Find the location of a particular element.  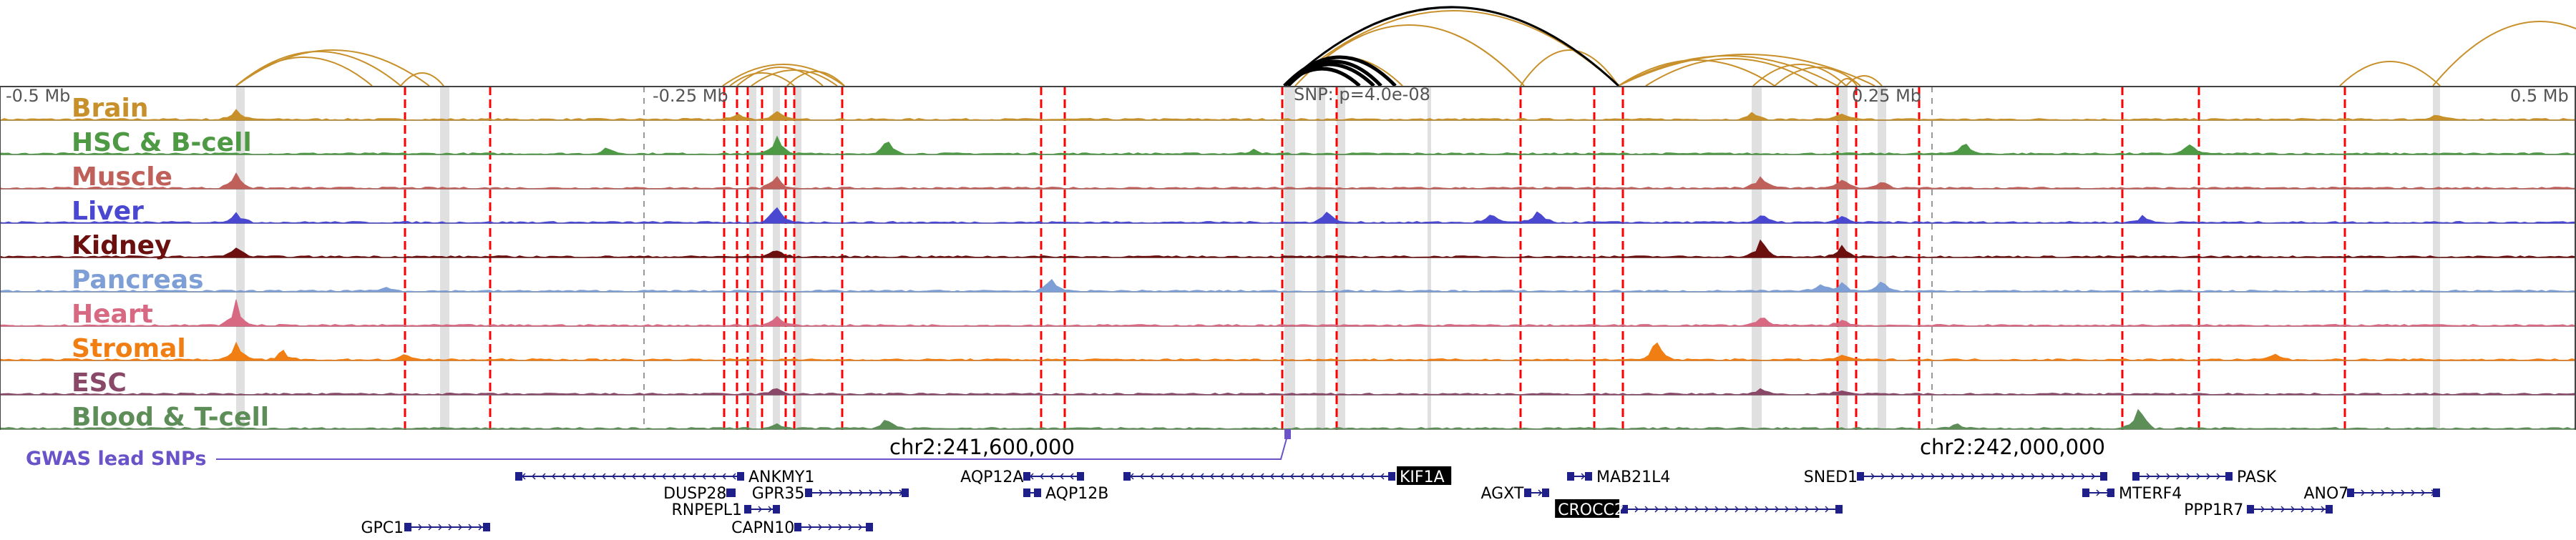

track-label: Muscle is located at coordinates (122, 177).